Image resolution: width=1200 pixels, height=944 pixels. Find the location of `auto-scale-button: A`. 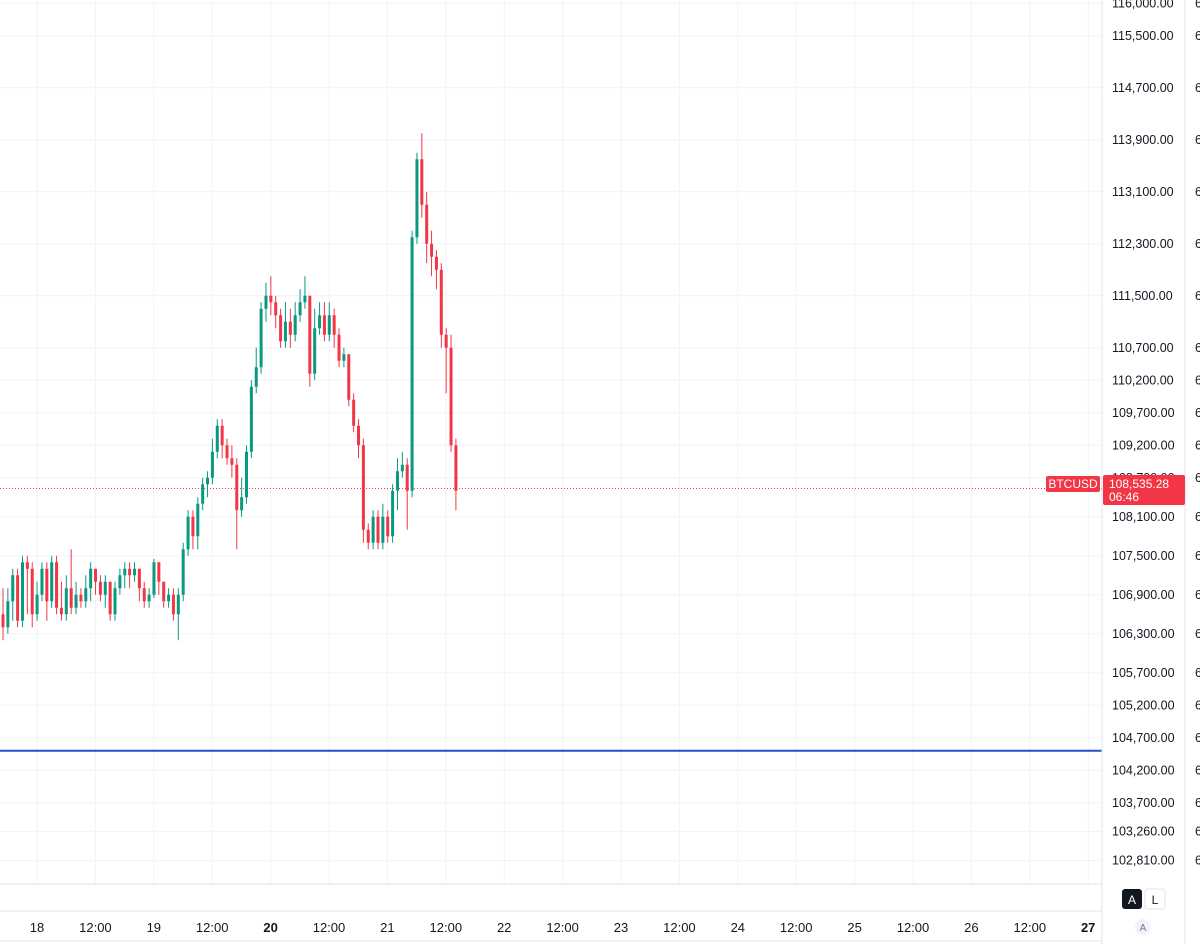

auto-scale-button: A is located at coordinates (1132, 899).